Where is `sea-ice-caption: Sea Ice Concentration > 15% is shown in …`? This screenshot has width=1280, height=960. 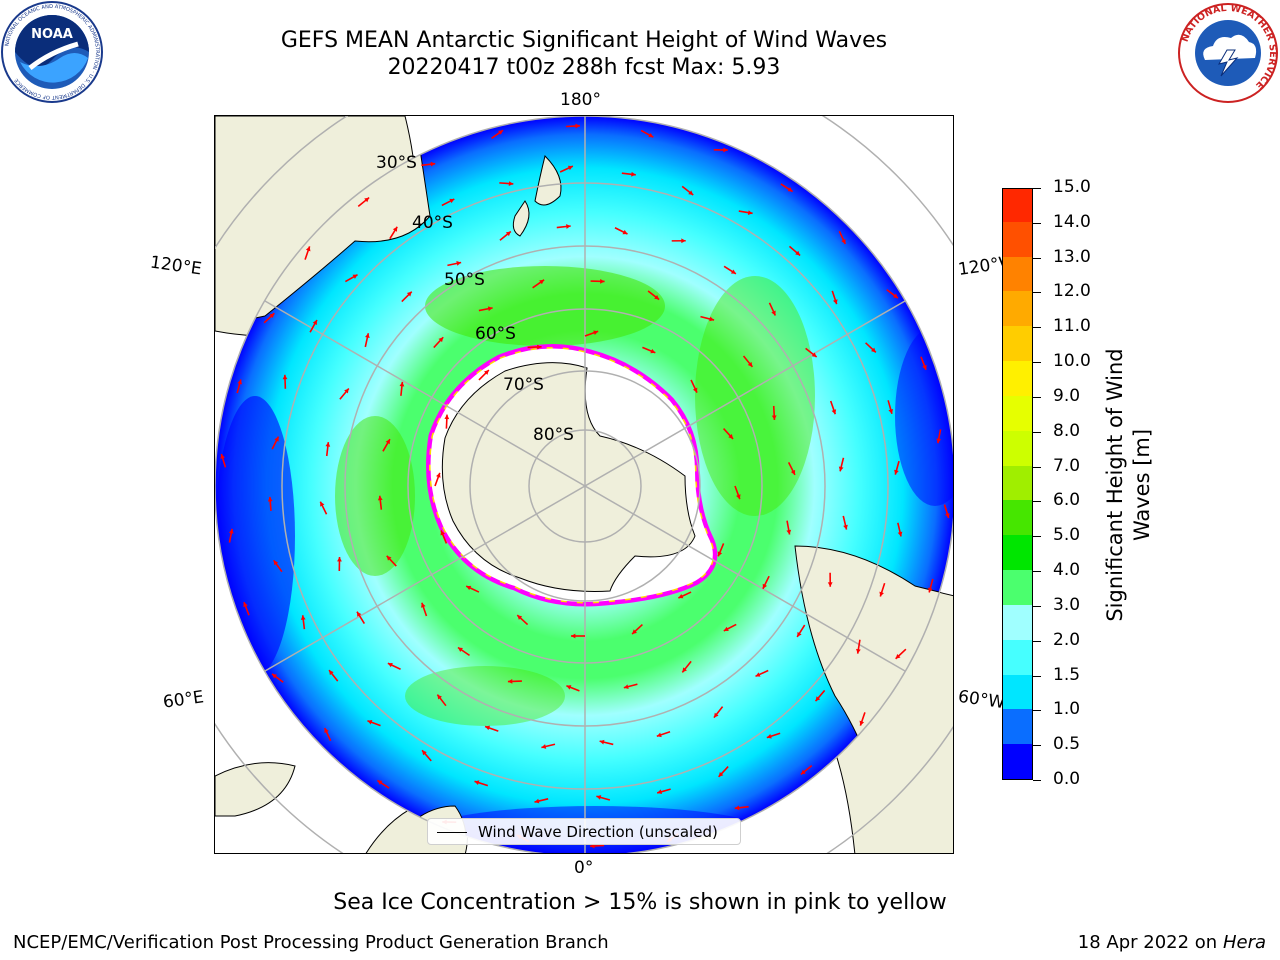 sea-ice-caption: Sea Ice Concentration > 15% is shown in … is located at coordinates (640, 902).